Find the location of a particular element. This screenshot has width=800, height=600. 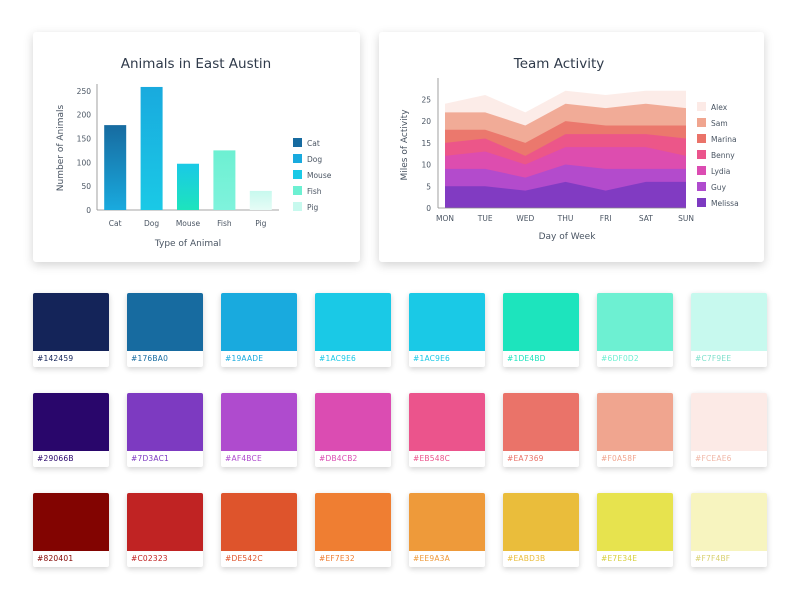

color-swatch: #DB4CB2 is located at coordinates (353, 430).